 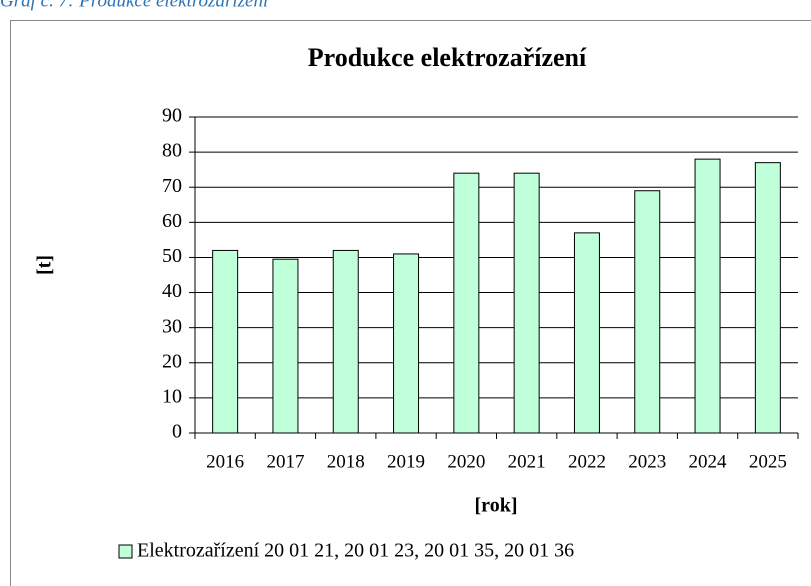 What do you see at coordinates (172, 221) in the screenshot?
I see `y-tick-label: 60` at bounding box center [172, 221].